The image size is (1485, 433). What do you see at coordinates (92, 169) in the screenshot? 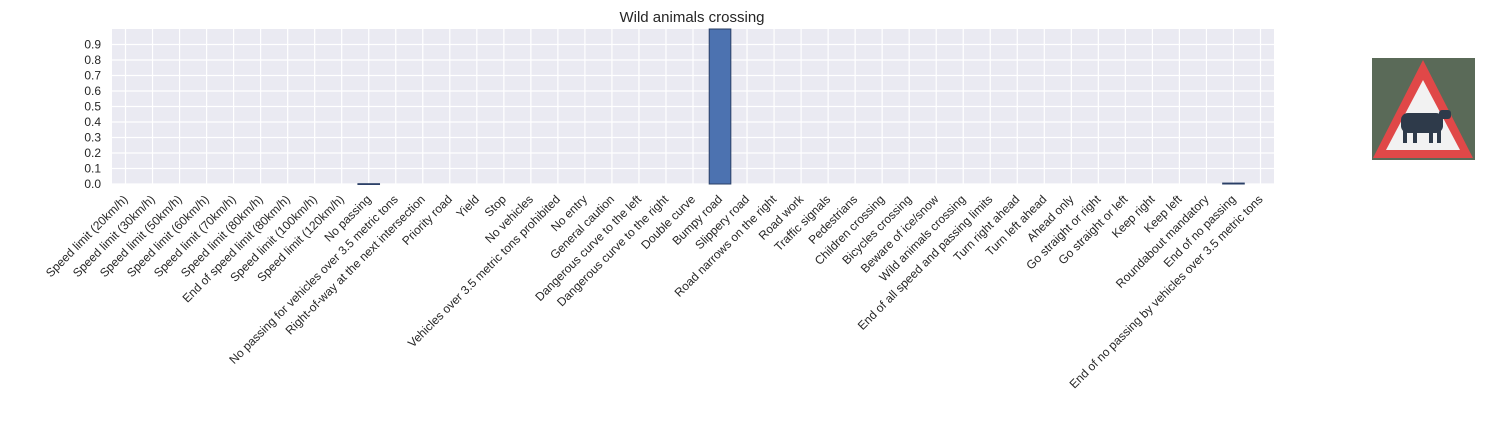
I see `y-tick-label: 0.1` at bounding box center [92, 169].